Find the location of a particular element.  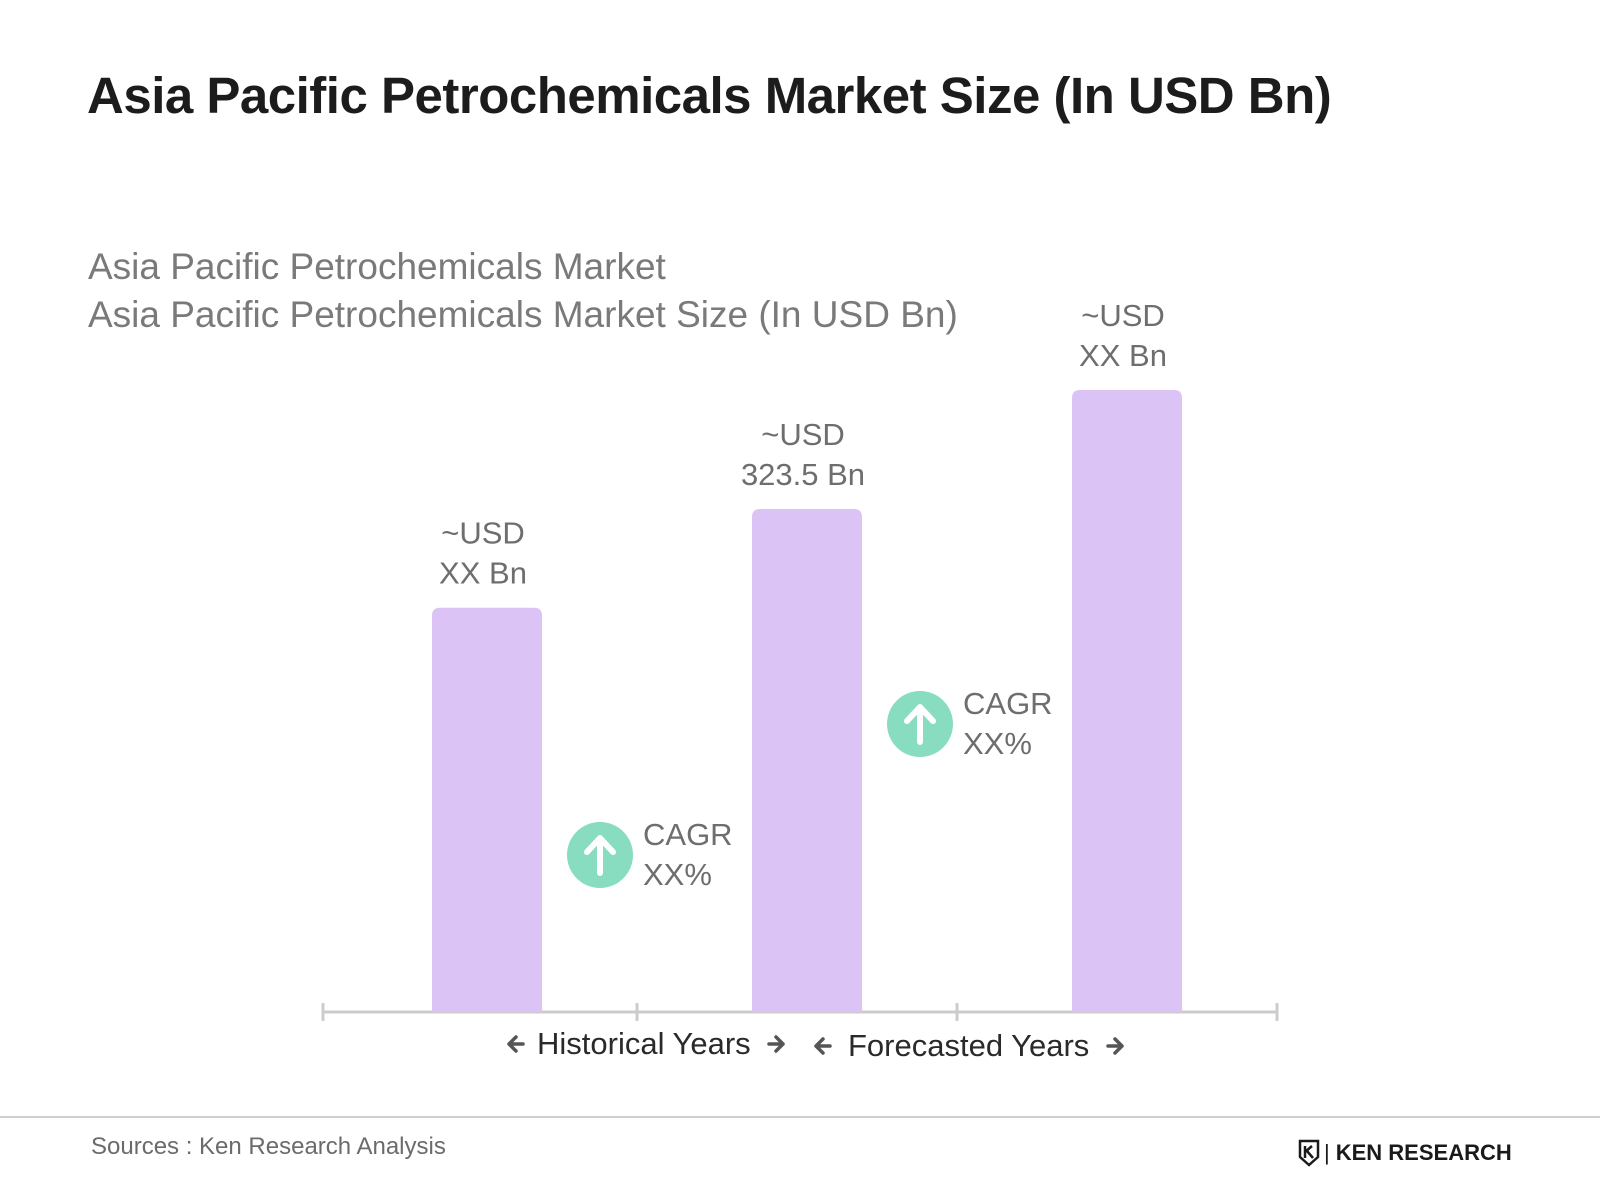

bar-1-value-label: XX Bn is located at coordinates (483, 573).